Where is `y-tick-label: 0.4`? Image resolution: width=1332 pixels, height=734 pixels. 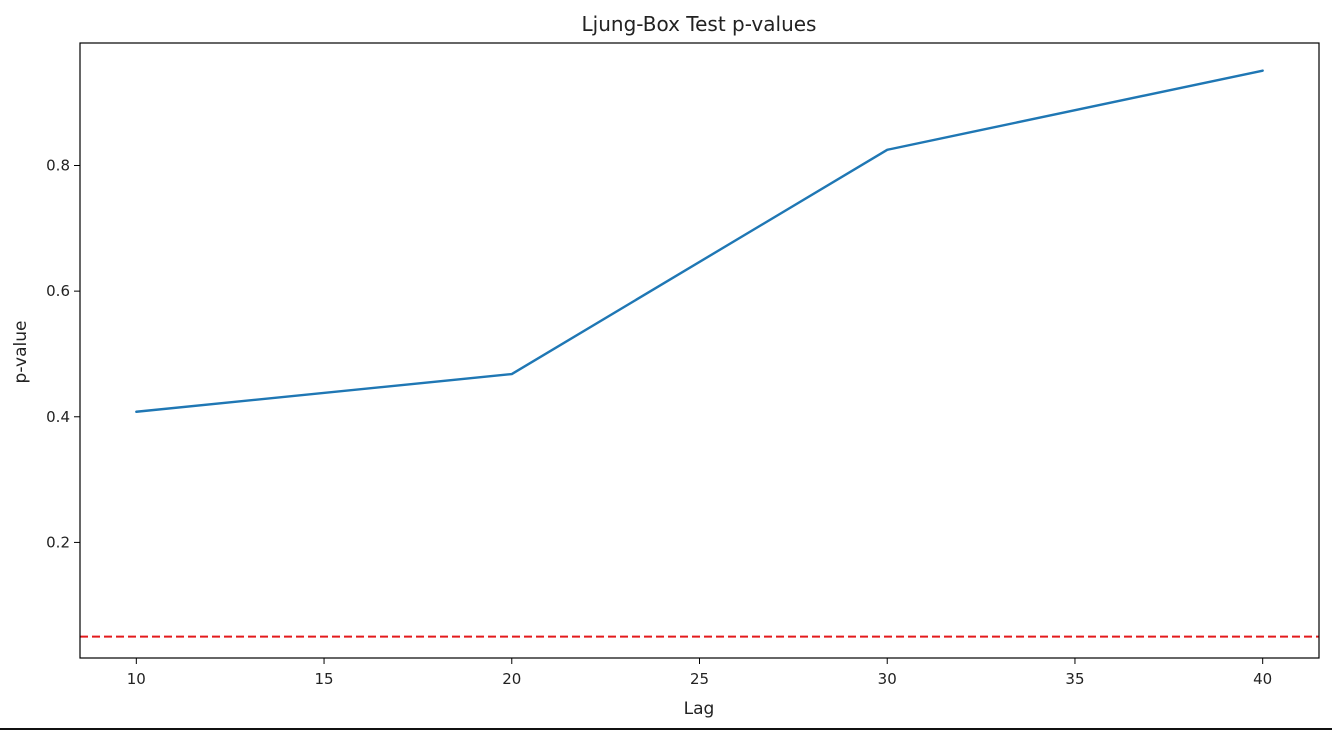
y-tick-label: 0.4 is located at coordinates (58, 417).